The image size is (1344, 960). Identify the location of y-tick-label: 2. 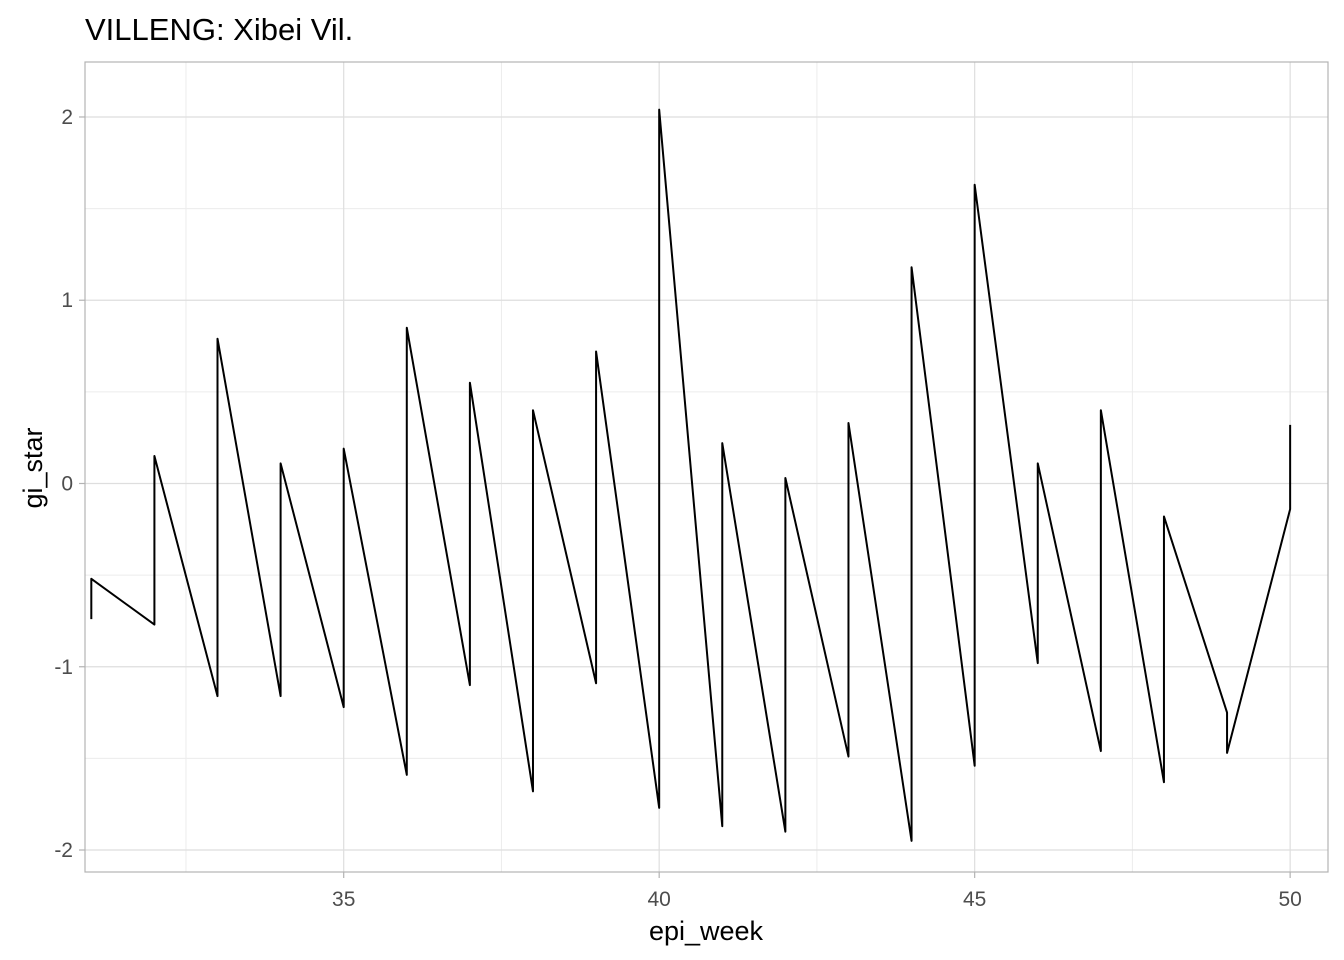
(67, 117).